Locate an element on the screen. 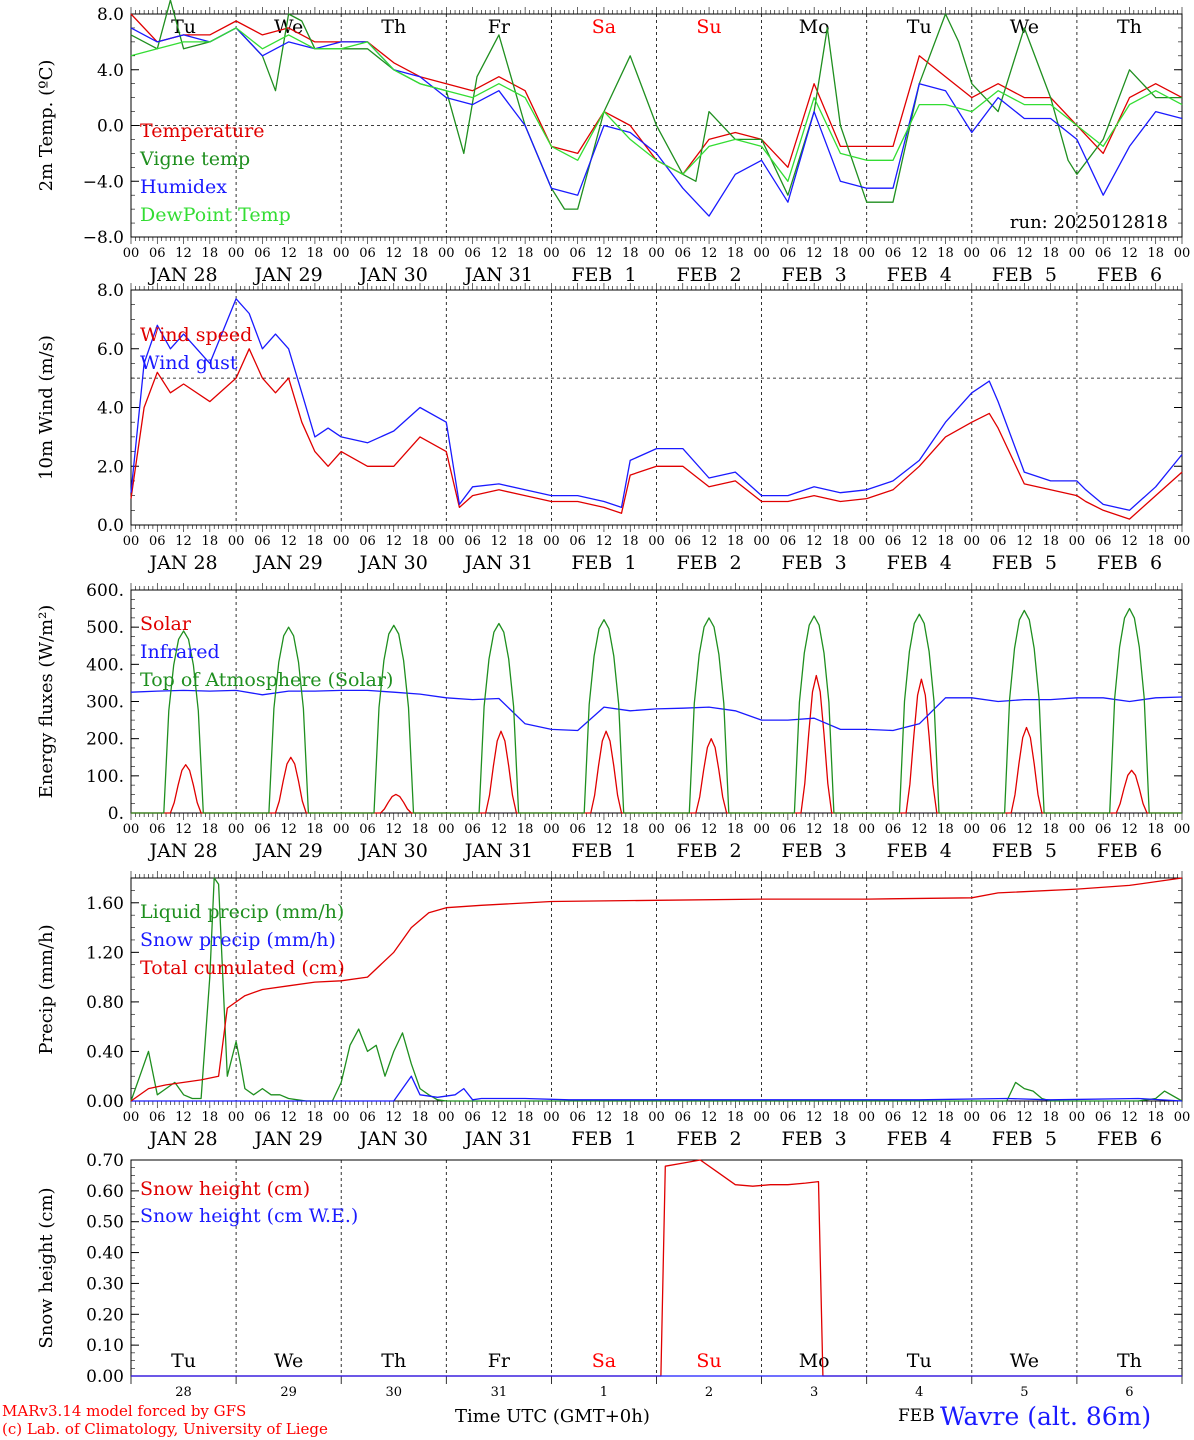 The width and height of the screenshot is (1194, 1440). day-number-label: 2 is located at coordinates (709, 1392).